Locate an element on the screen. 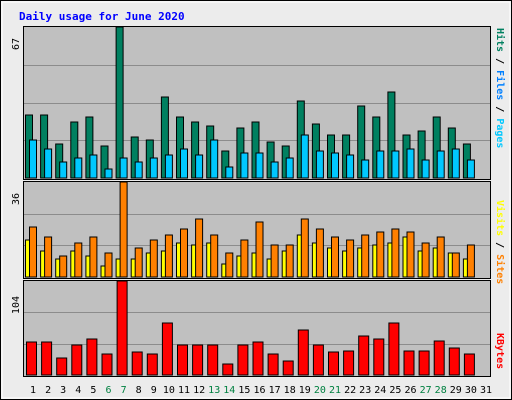 The image size is (512, 400). day-label-29: 29 is located at coordinates (456, 390).